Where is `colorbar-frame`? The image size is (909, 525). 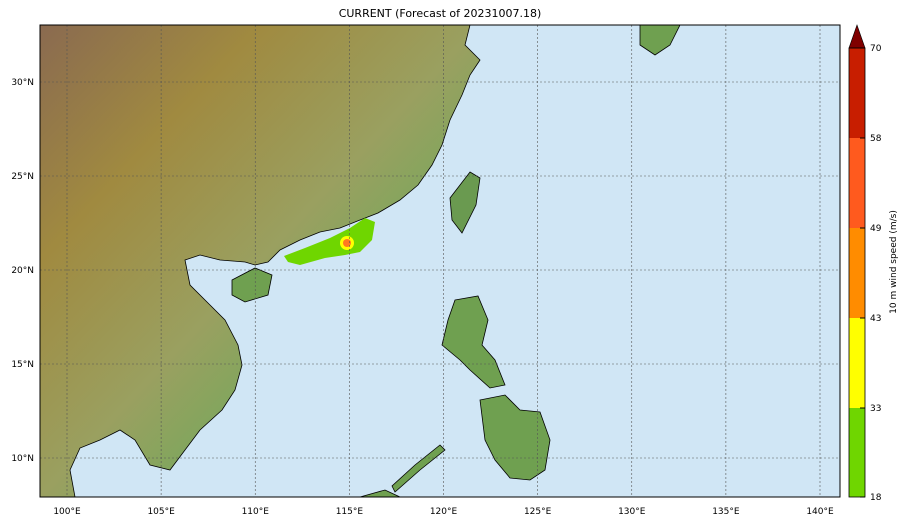 colorbar-frame is located at coordinates (857, 272).